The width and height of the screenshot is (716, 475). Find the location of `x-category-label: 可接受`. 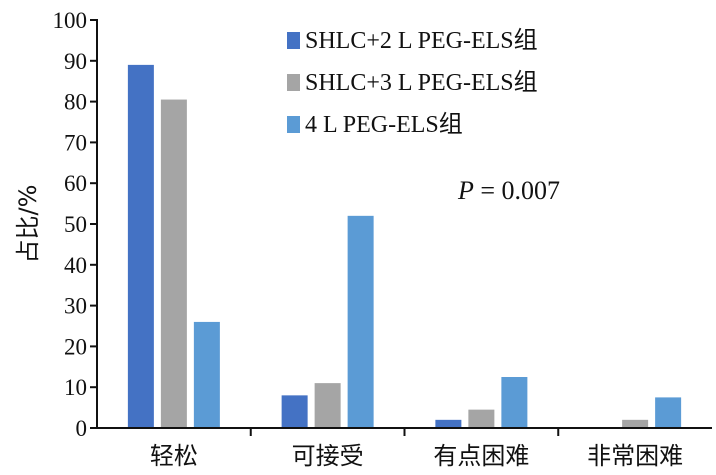

x-category-label: 可接受 is located at coordinates (328, 456).